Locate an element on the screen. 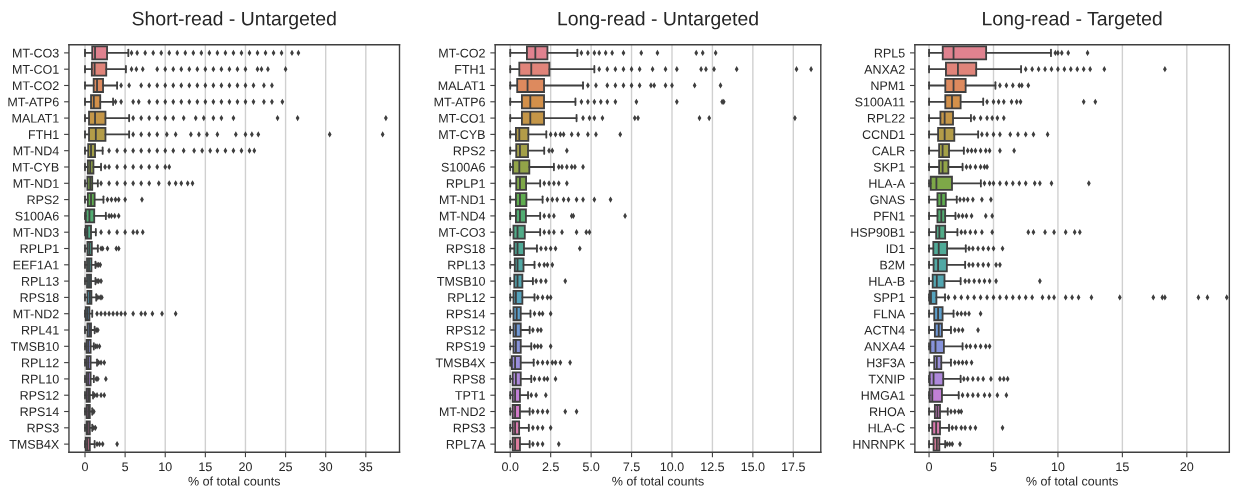 This screenshot has height=497, width=1238. x-tick-label: 0.0 is located at coordinates (510, 467).